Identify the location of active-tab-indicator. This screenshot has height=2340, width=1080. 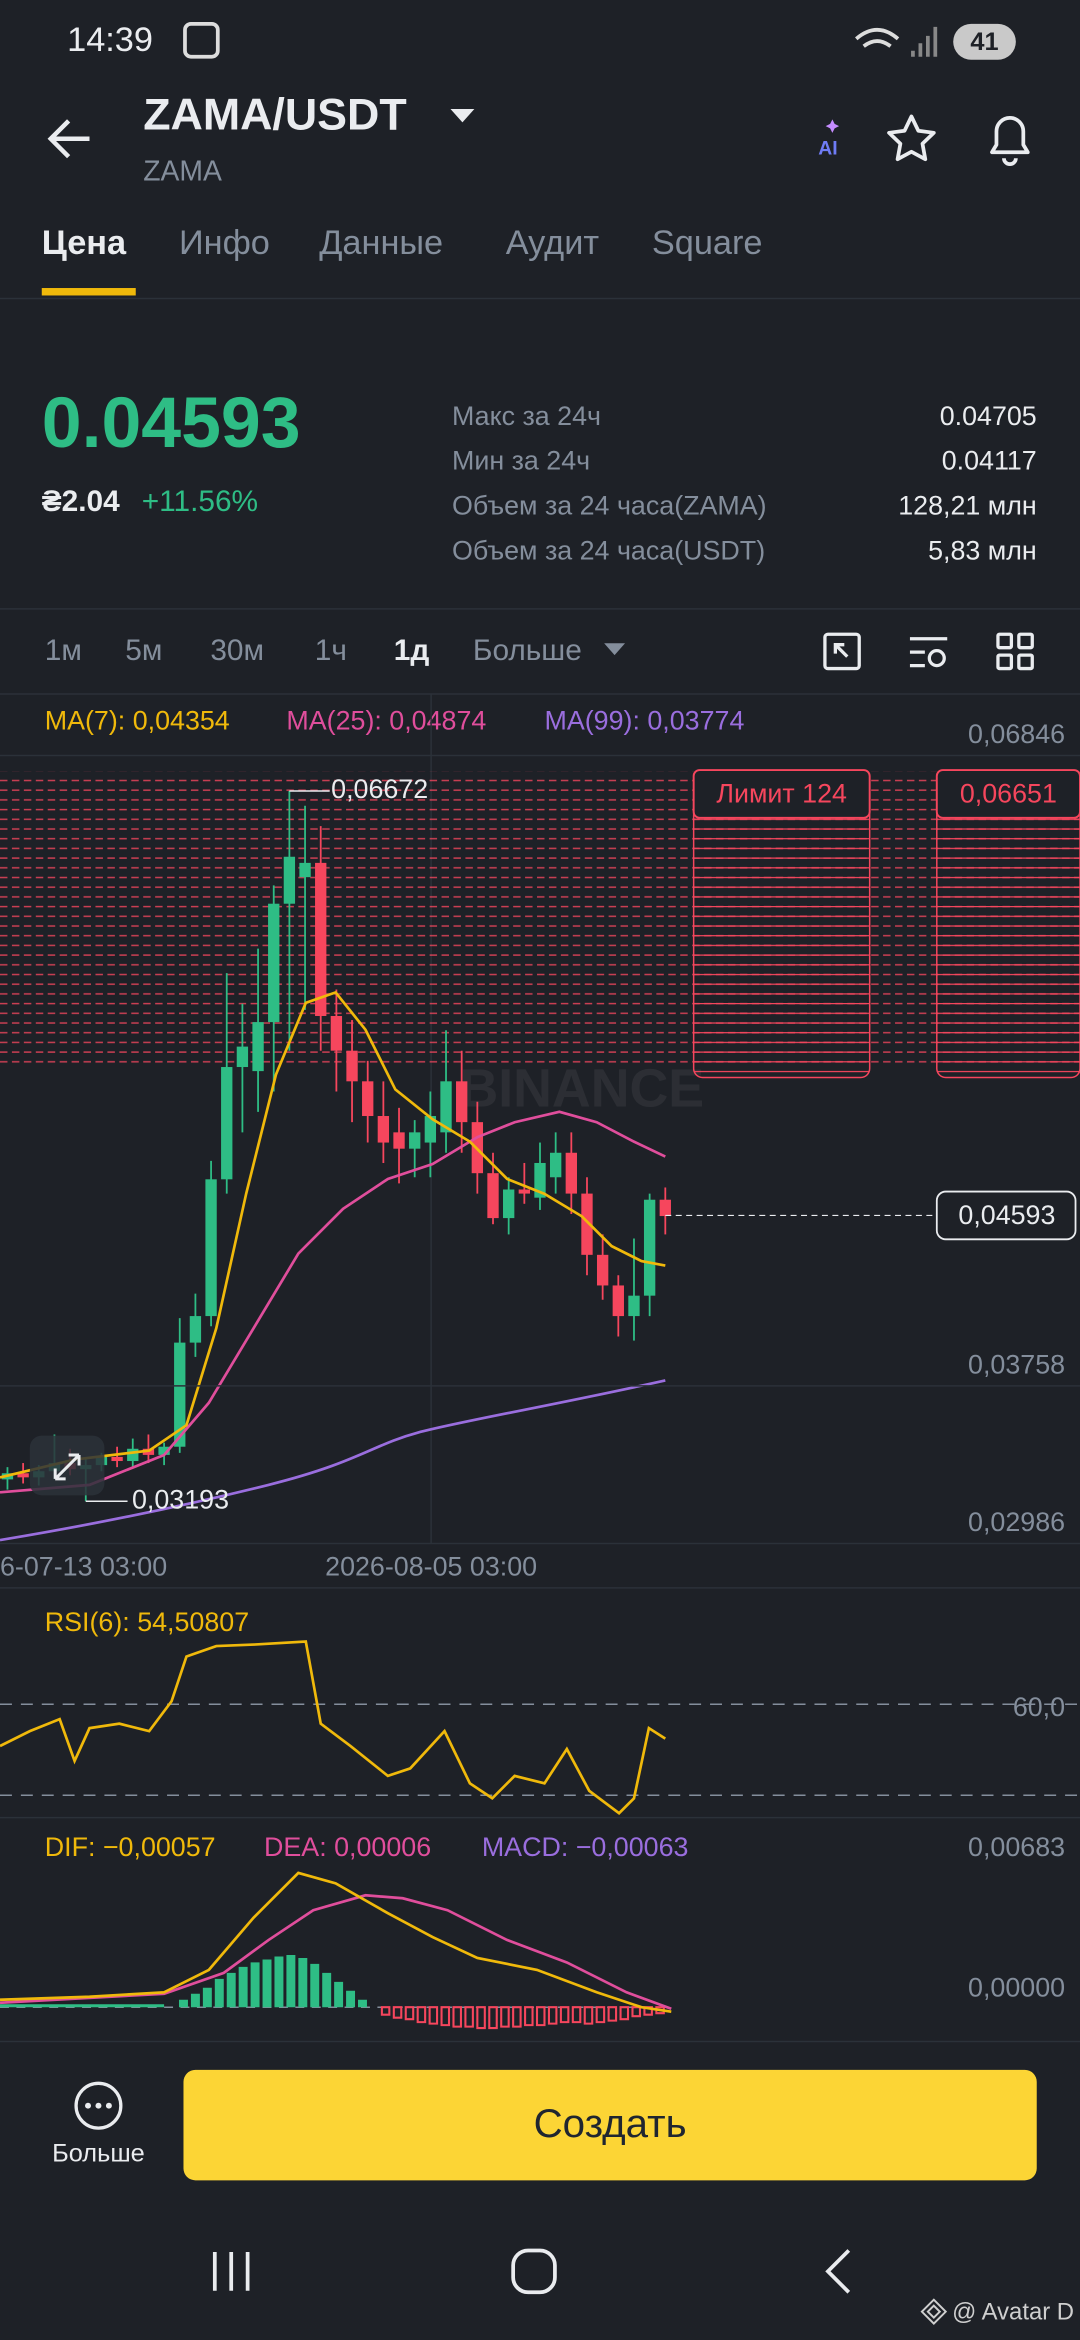
(88, 292).